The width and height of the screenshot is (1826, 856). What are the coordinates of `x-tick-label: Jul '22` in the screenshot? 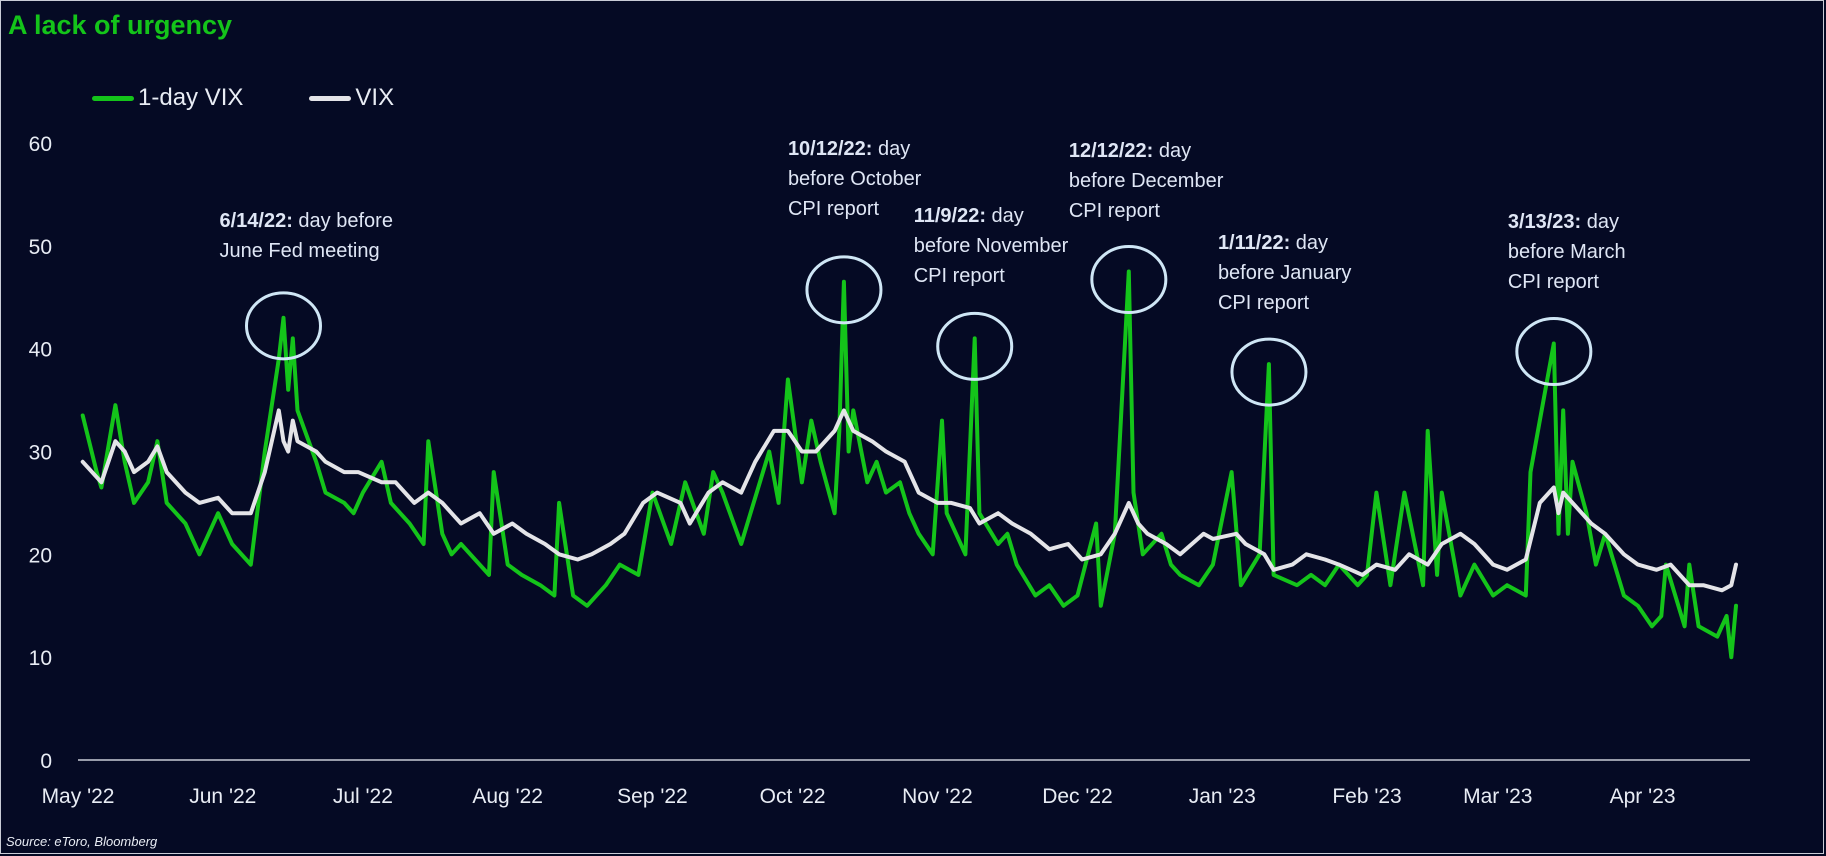 It's located at (363, 796).